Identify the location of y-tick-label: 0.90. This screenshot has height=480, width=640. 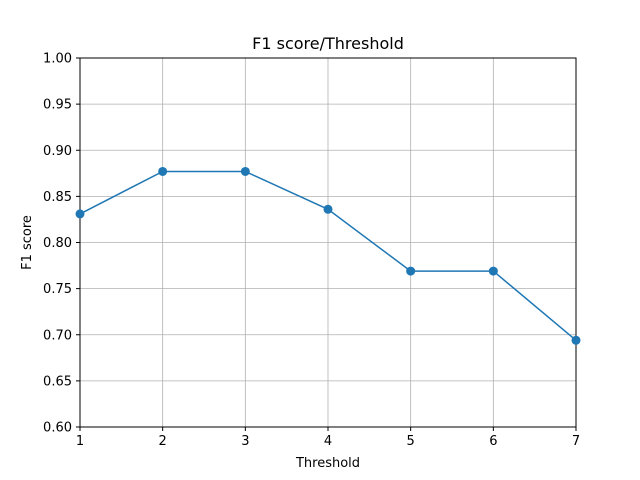
(57, 151).